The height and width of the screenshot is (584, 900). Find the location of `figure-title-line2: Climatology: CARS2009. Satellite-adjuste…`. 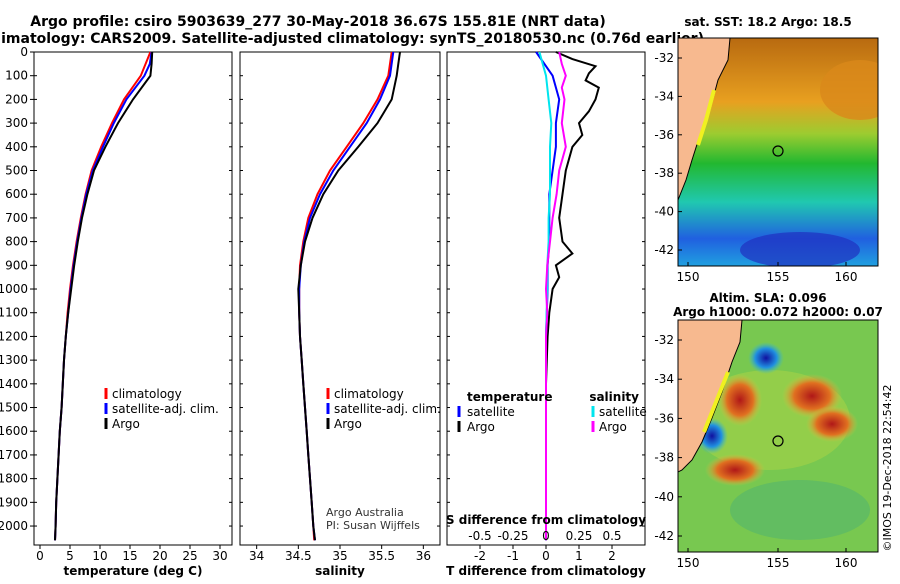

figure-title-line2: Climatology: CARS2009. Satellite-adjuste… is located at coordinates (352, 39).